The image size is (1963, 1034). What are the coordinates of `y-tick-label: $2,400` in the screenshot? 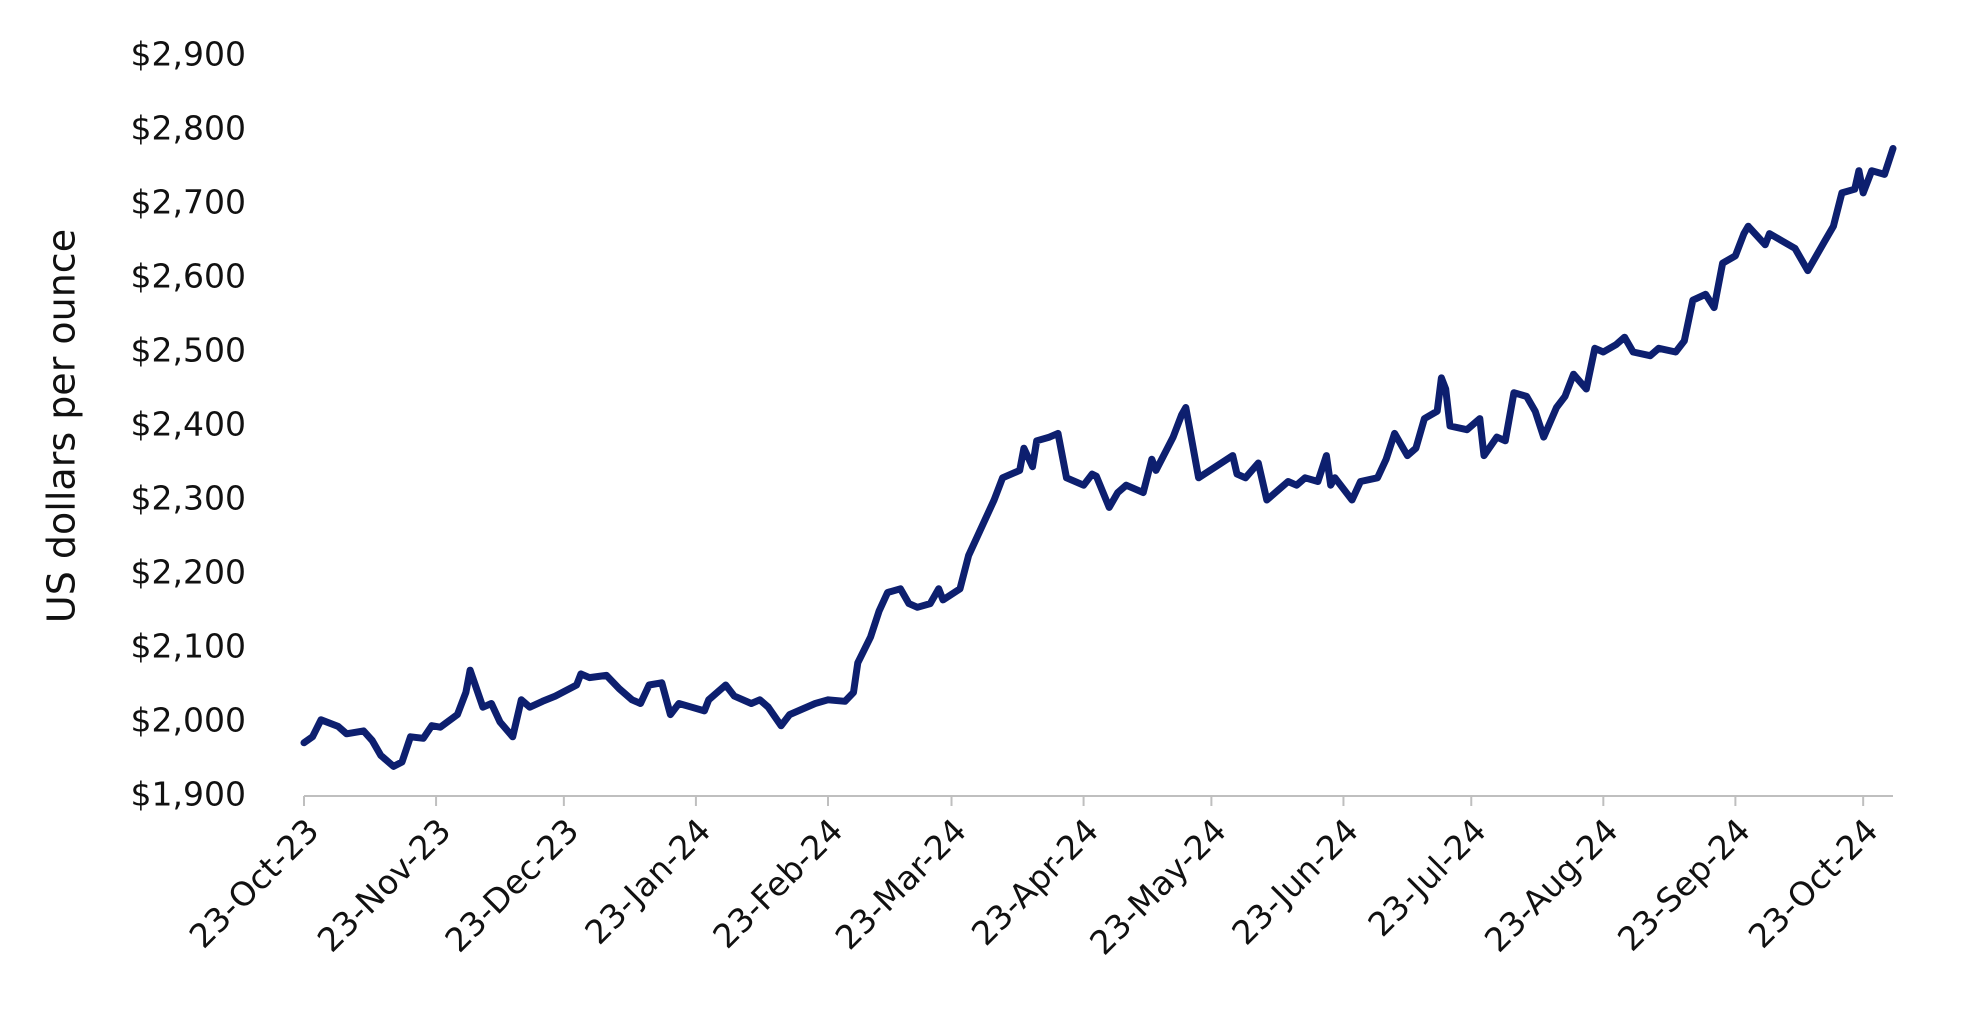 It's located at (188, 424).